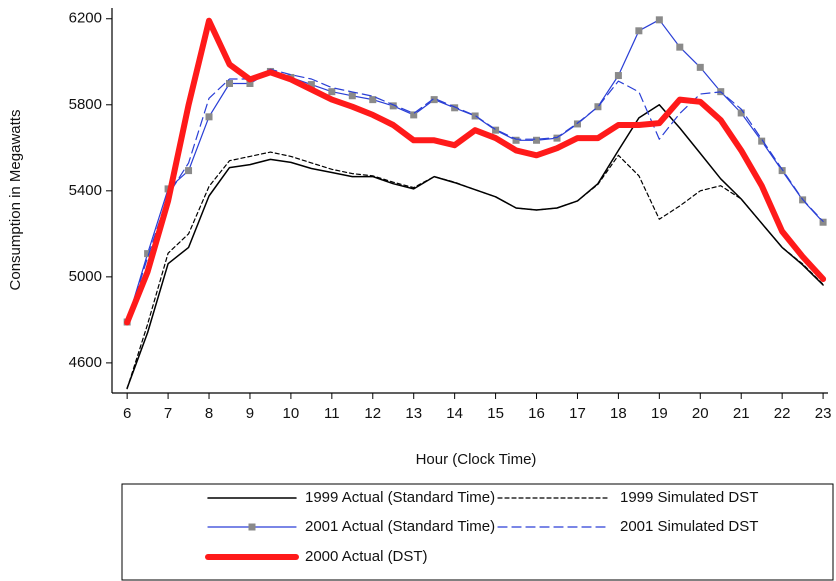 The image size is (836, 581). I want to click on legend-label: 2000 Actual (DST), so click(366, 556).